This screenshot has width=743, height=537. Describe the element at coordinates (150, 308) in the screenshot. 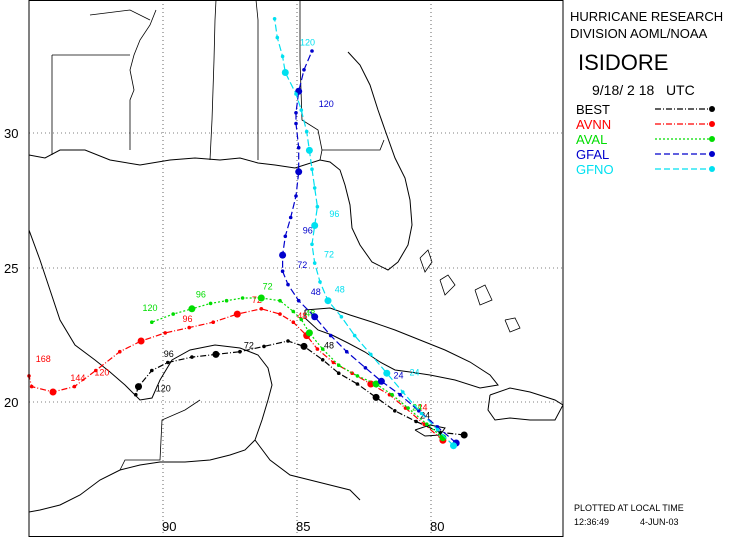

I see `track-hour-label-aval: 120` at that location.